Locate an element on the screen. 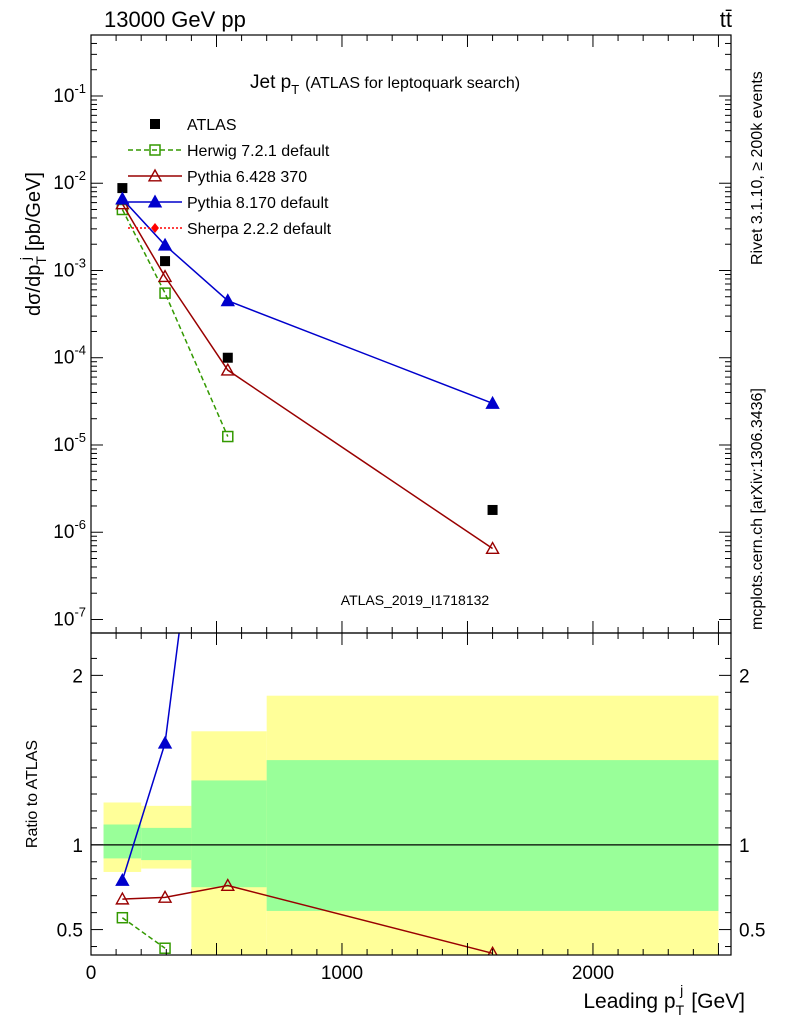 The image size is (786, 1024). legend-label: Sherpa 2.2.2 default is located at coordinates (259, 229).